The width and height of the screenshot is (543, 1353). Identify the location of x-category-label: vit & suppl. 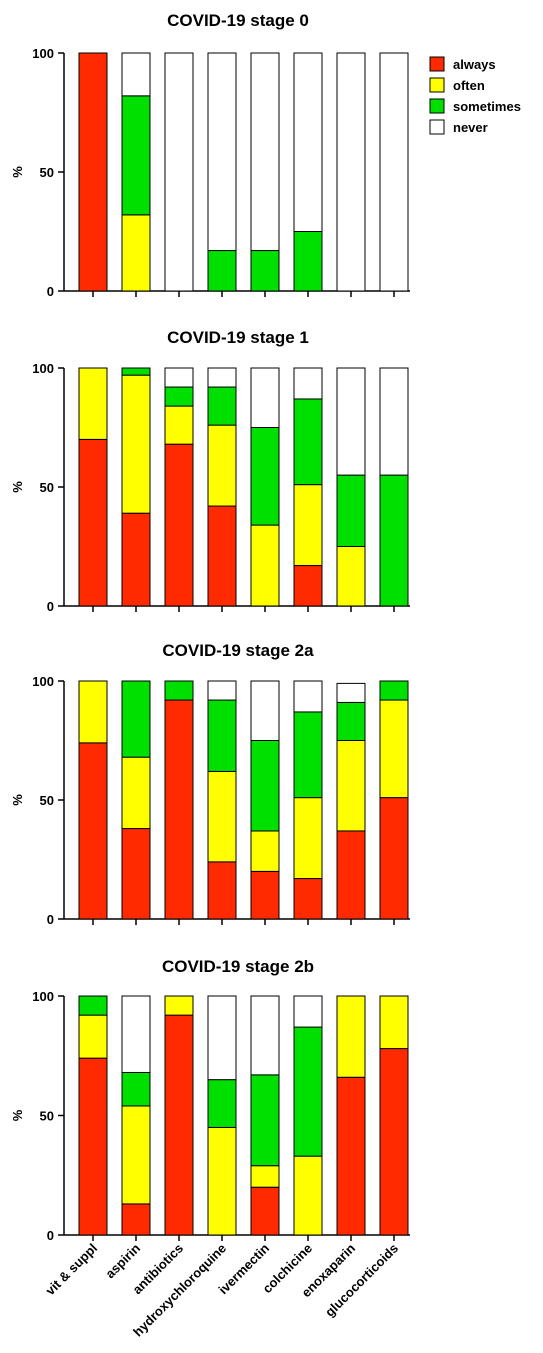
(72, 1270).